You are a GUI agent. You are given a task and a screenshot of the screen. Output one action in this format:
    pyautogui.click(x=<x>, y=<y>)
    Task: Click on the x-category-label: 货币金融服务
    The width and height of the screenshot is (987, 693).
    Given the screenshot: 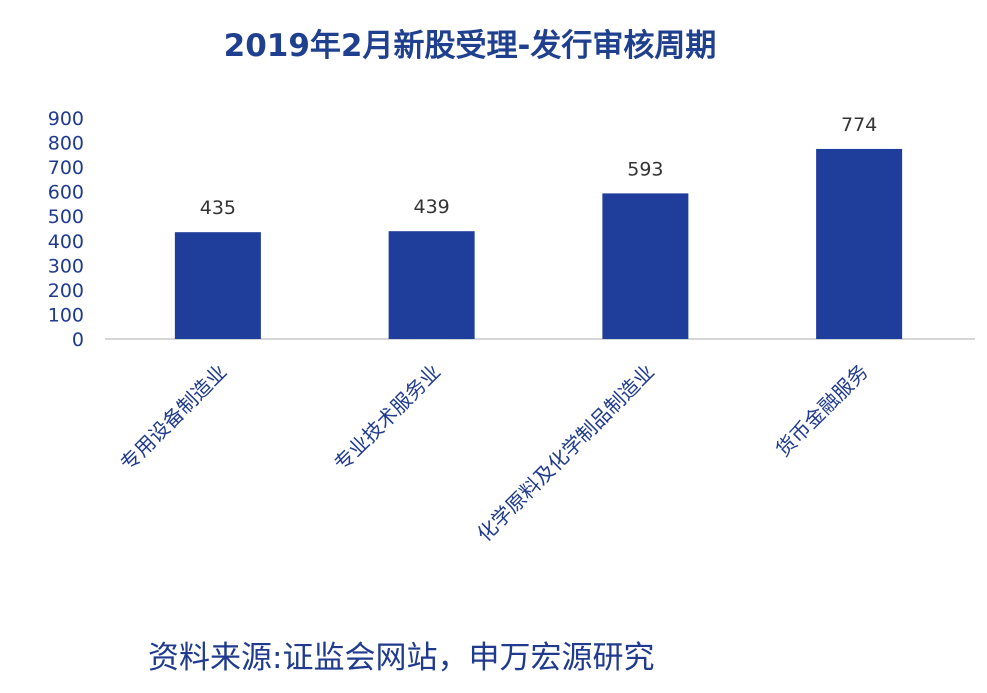 What is the action you would take?
    pyautogui.click(x=822, y=411)
    